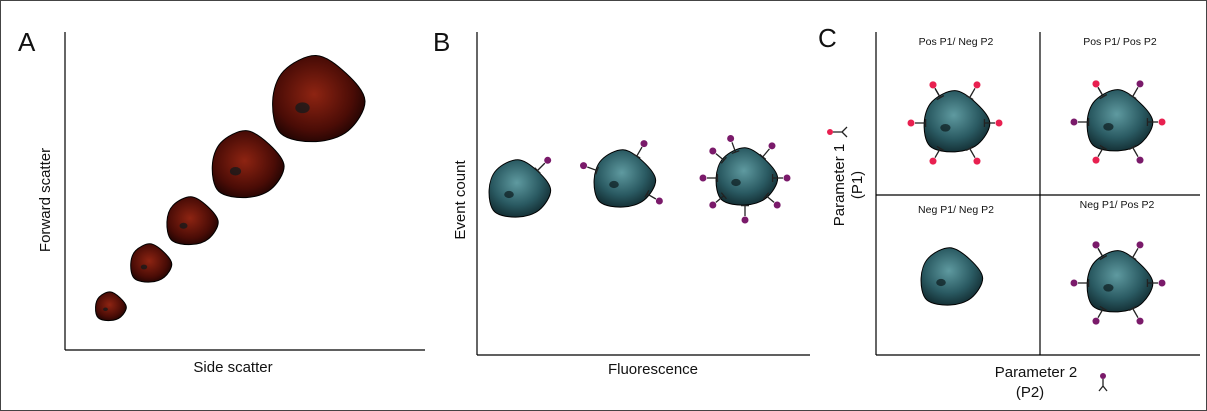  What do you see at coordinates (460, 200) in the screenshot?
I see `y-axis-label: Event count` at bounding box center [460, 200].